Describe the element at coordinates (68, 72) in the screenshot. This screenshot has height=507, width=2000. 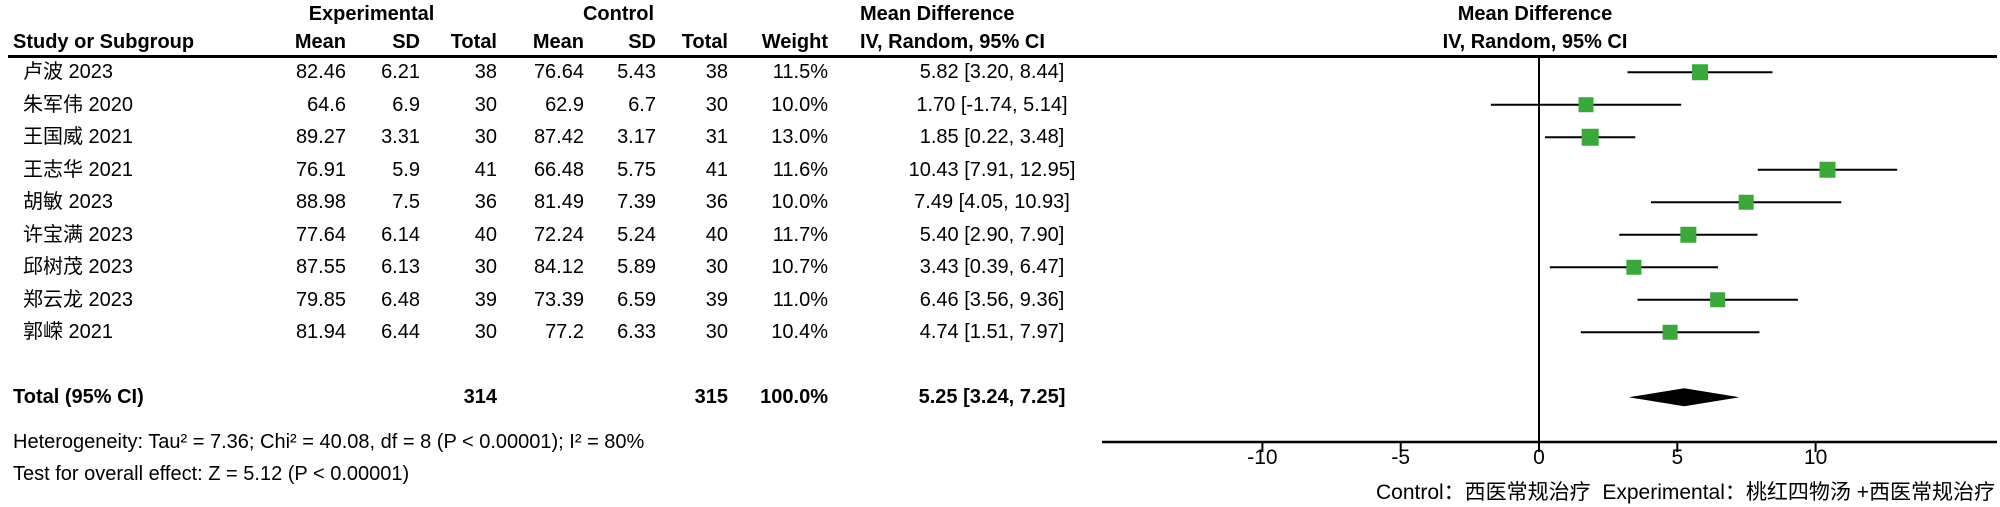
I see `study-label: 卢波 2023` at that location.